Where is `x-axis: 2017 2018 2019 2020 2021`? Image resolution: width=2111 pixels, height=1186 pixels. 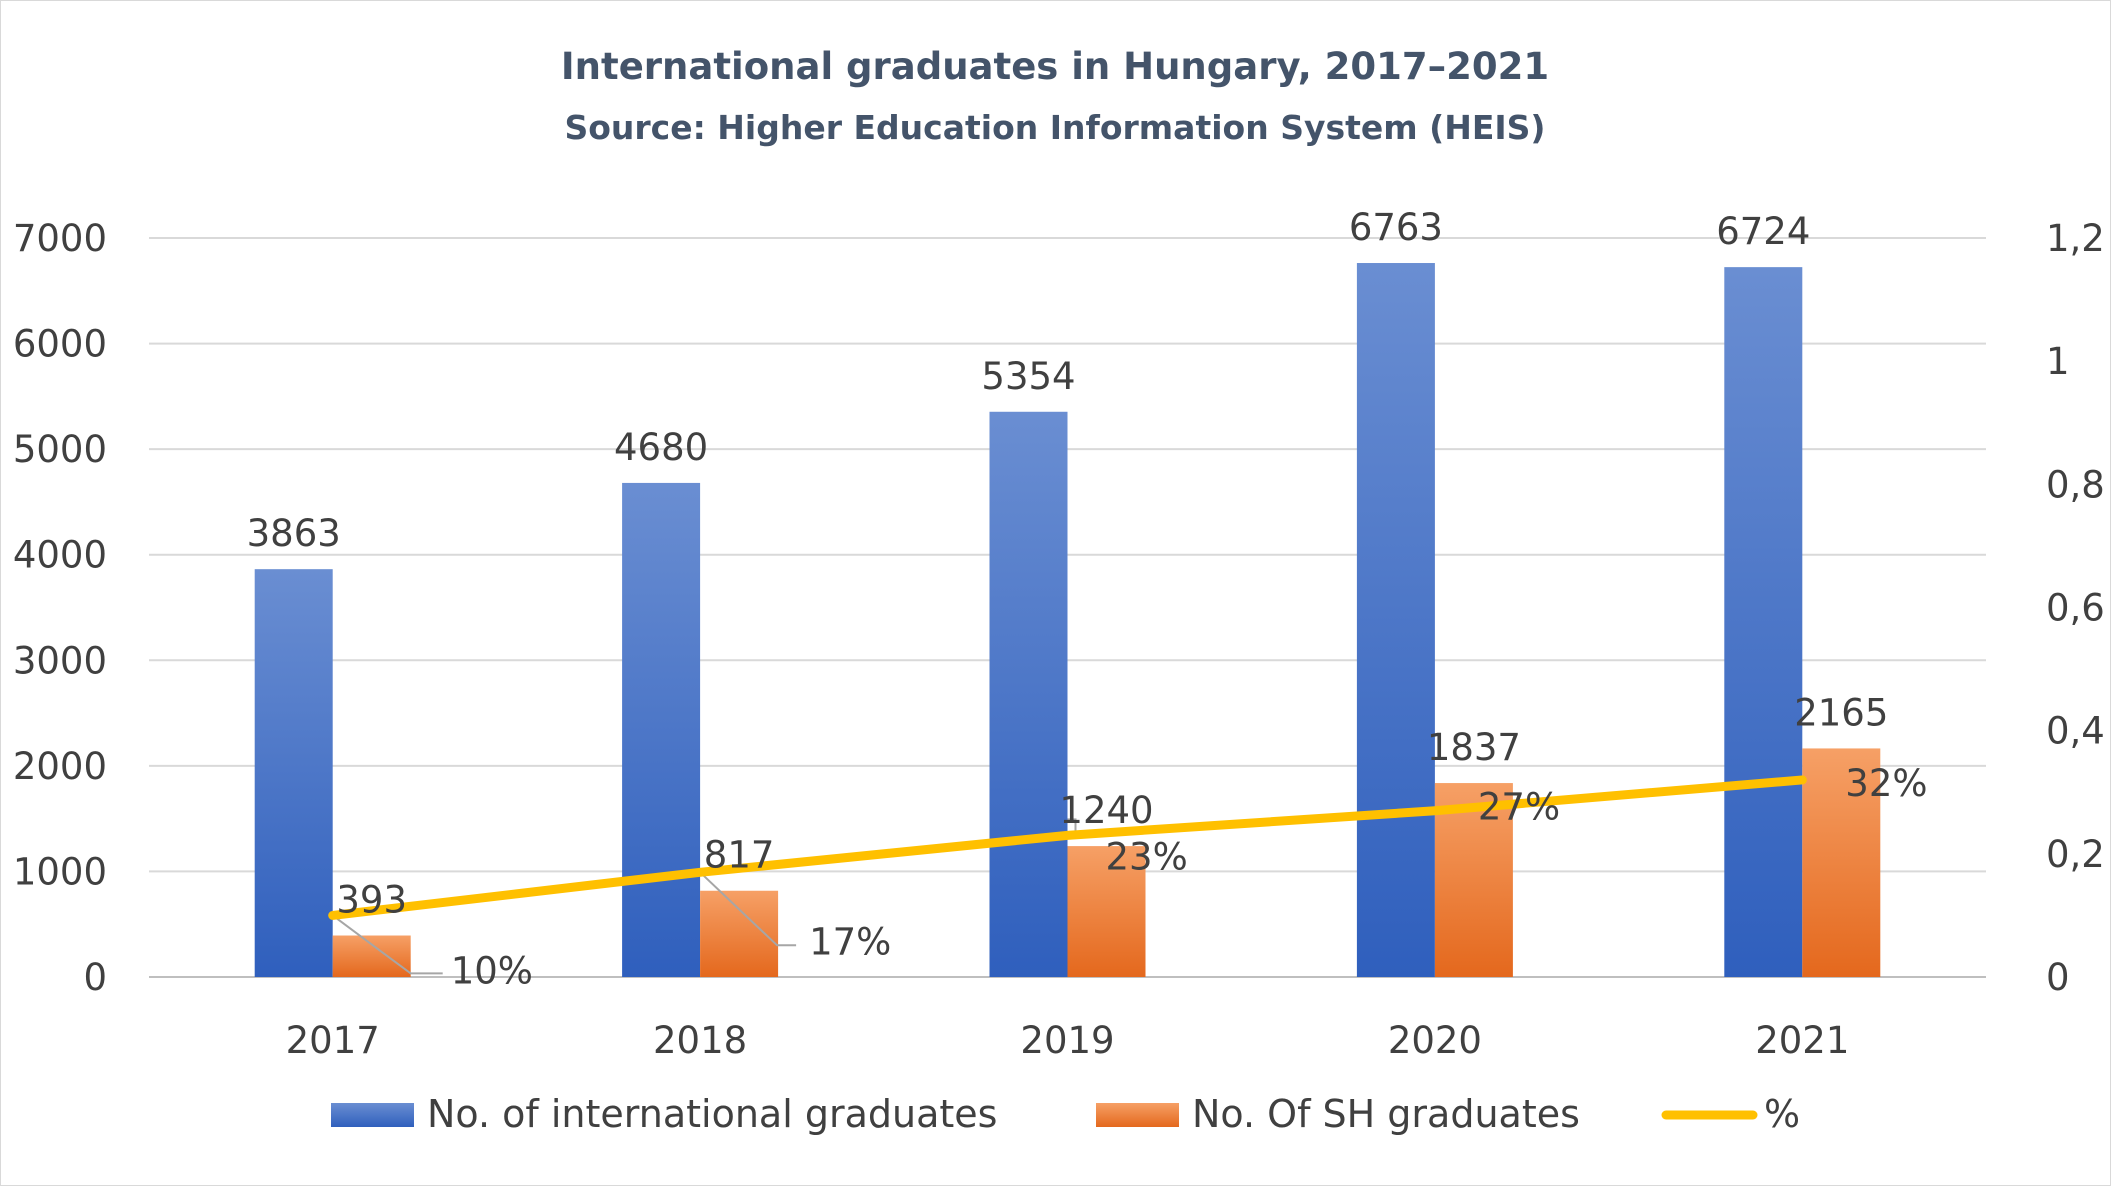 x-axis: 2017 2018 2019 2020 2021 is located at coordinates (1068, 1040).